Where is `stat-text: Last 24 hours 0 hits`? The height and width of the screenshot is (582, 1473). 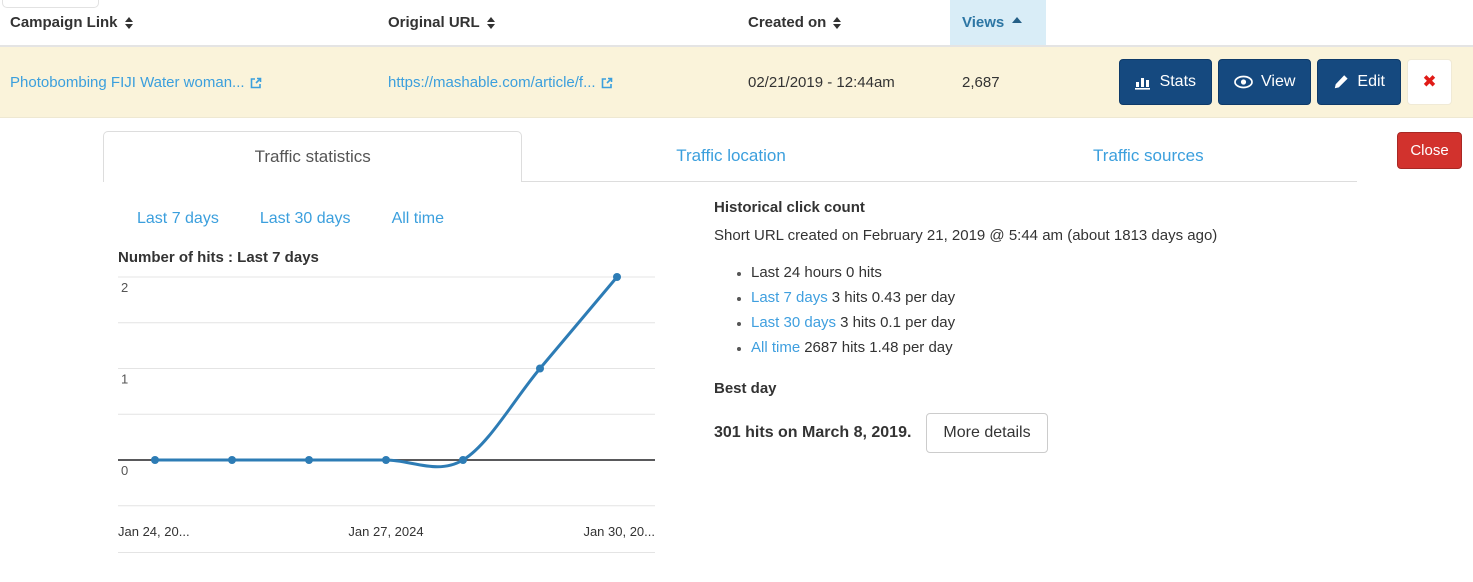
stat-text: Last 24 hours 0 hits is located at coordinates (816, 272).